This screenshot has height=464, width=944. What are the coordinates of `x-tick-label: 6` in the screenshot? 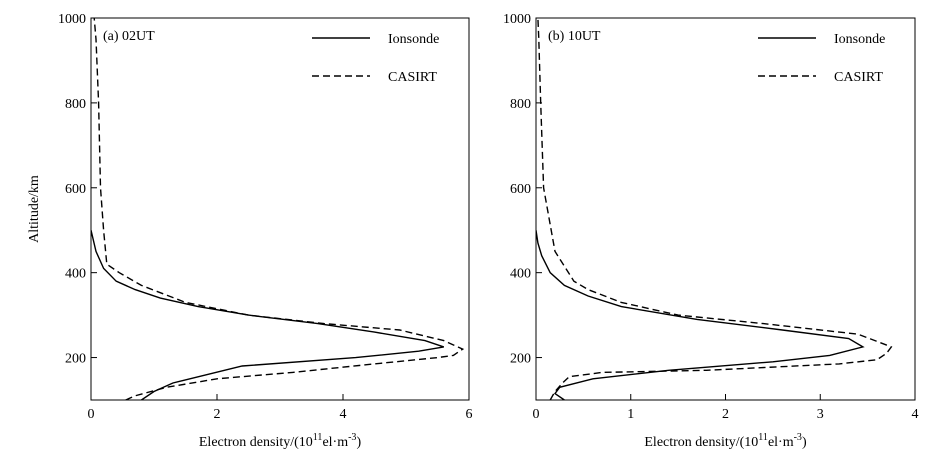 It's located at (469, 414).